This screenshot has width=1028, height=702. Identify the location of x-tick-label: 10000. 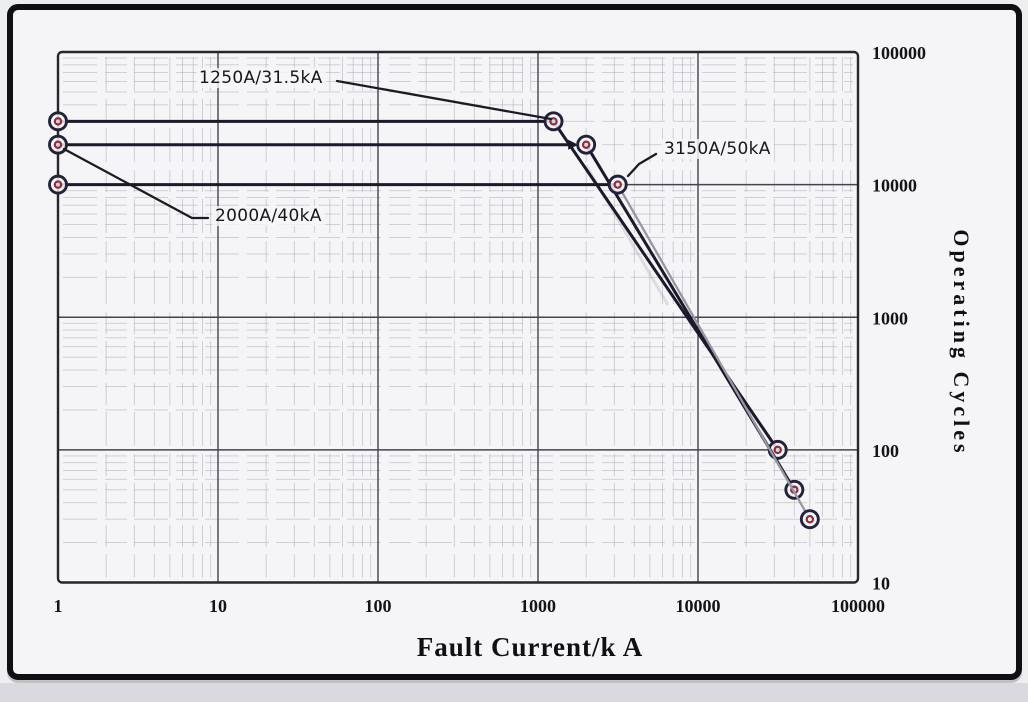
(698, 606).